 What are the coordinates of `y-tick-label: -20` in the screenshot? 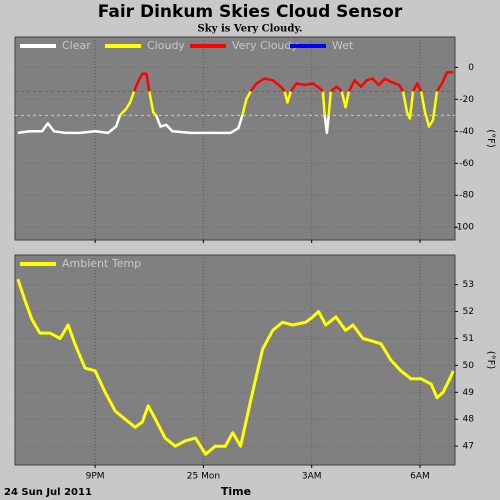 It's located at (466, 100).